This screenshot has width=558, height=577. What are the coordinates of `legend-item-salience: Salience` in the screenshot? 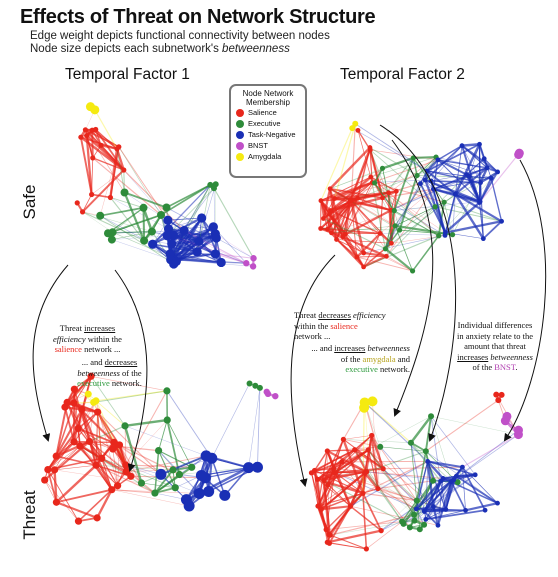 It's located at (270, 112).